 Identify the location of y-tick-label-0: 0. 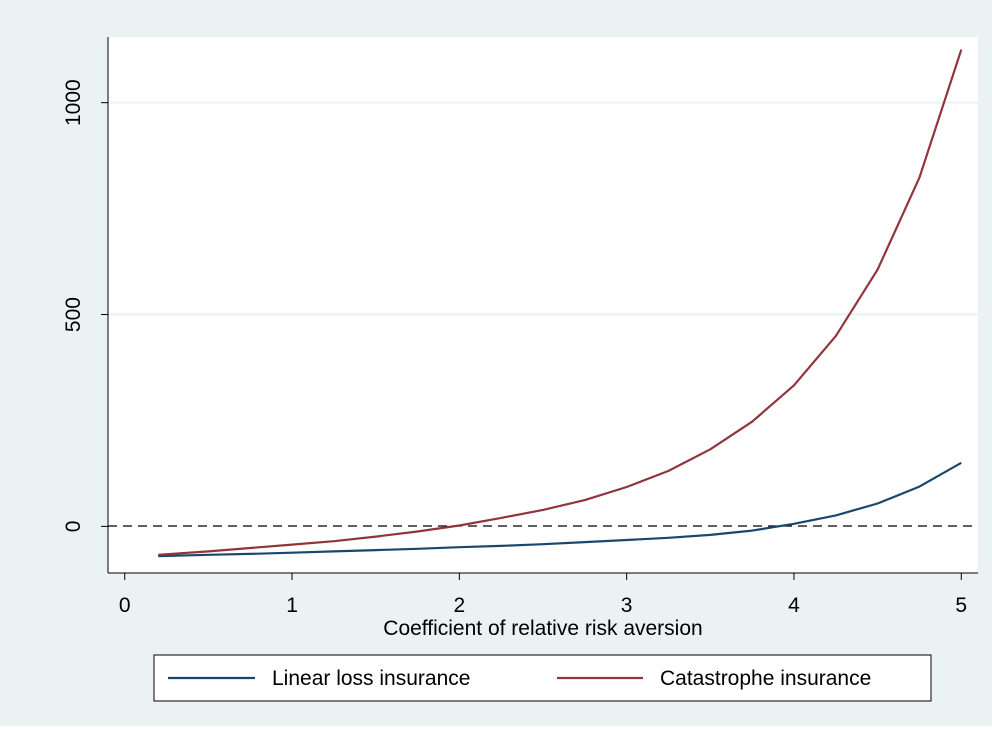
(73, 527).